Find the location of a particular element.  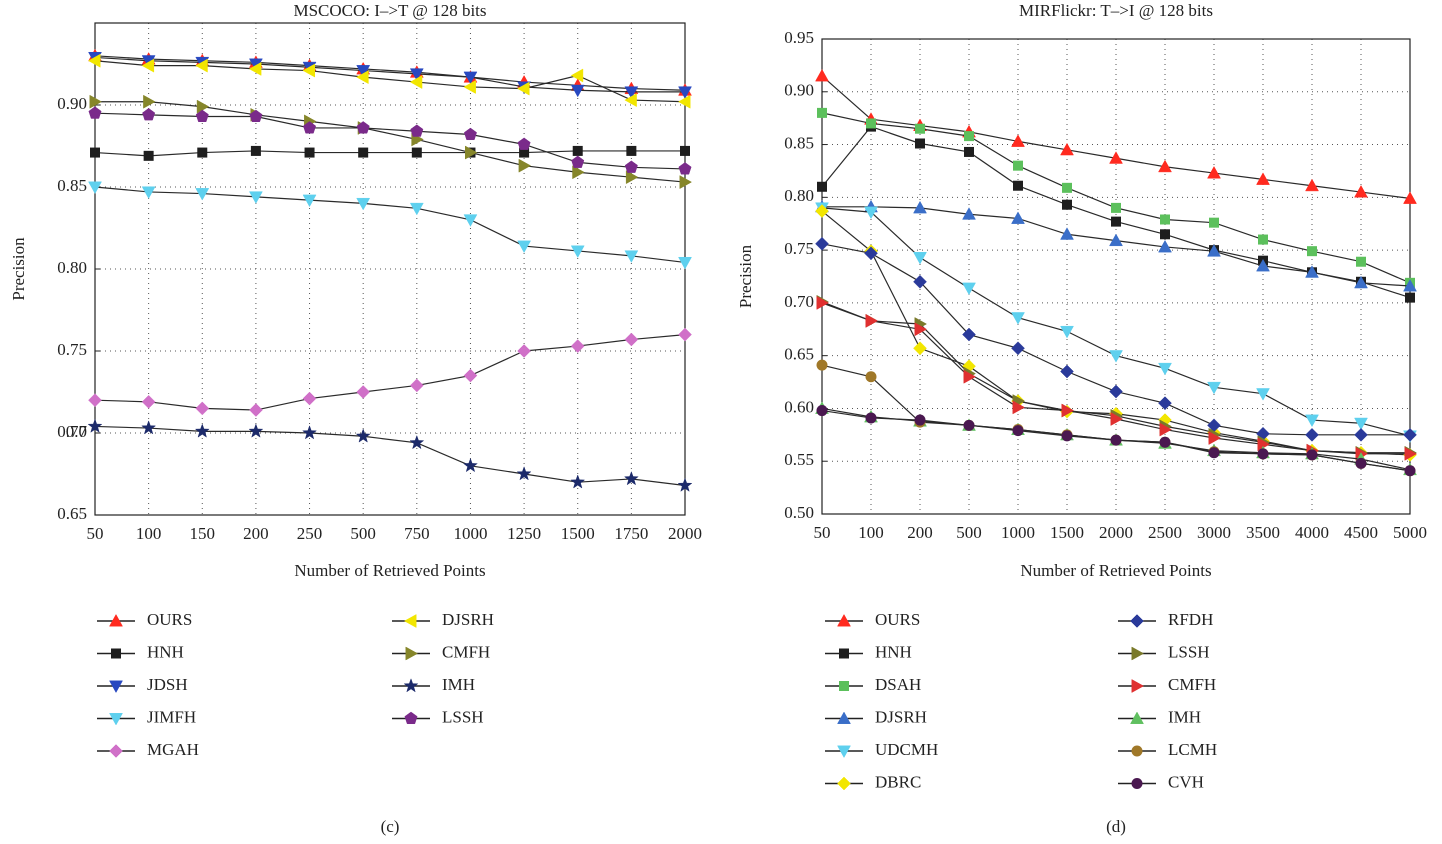

panel-label: (d) is located at coordinates (1116, 826).